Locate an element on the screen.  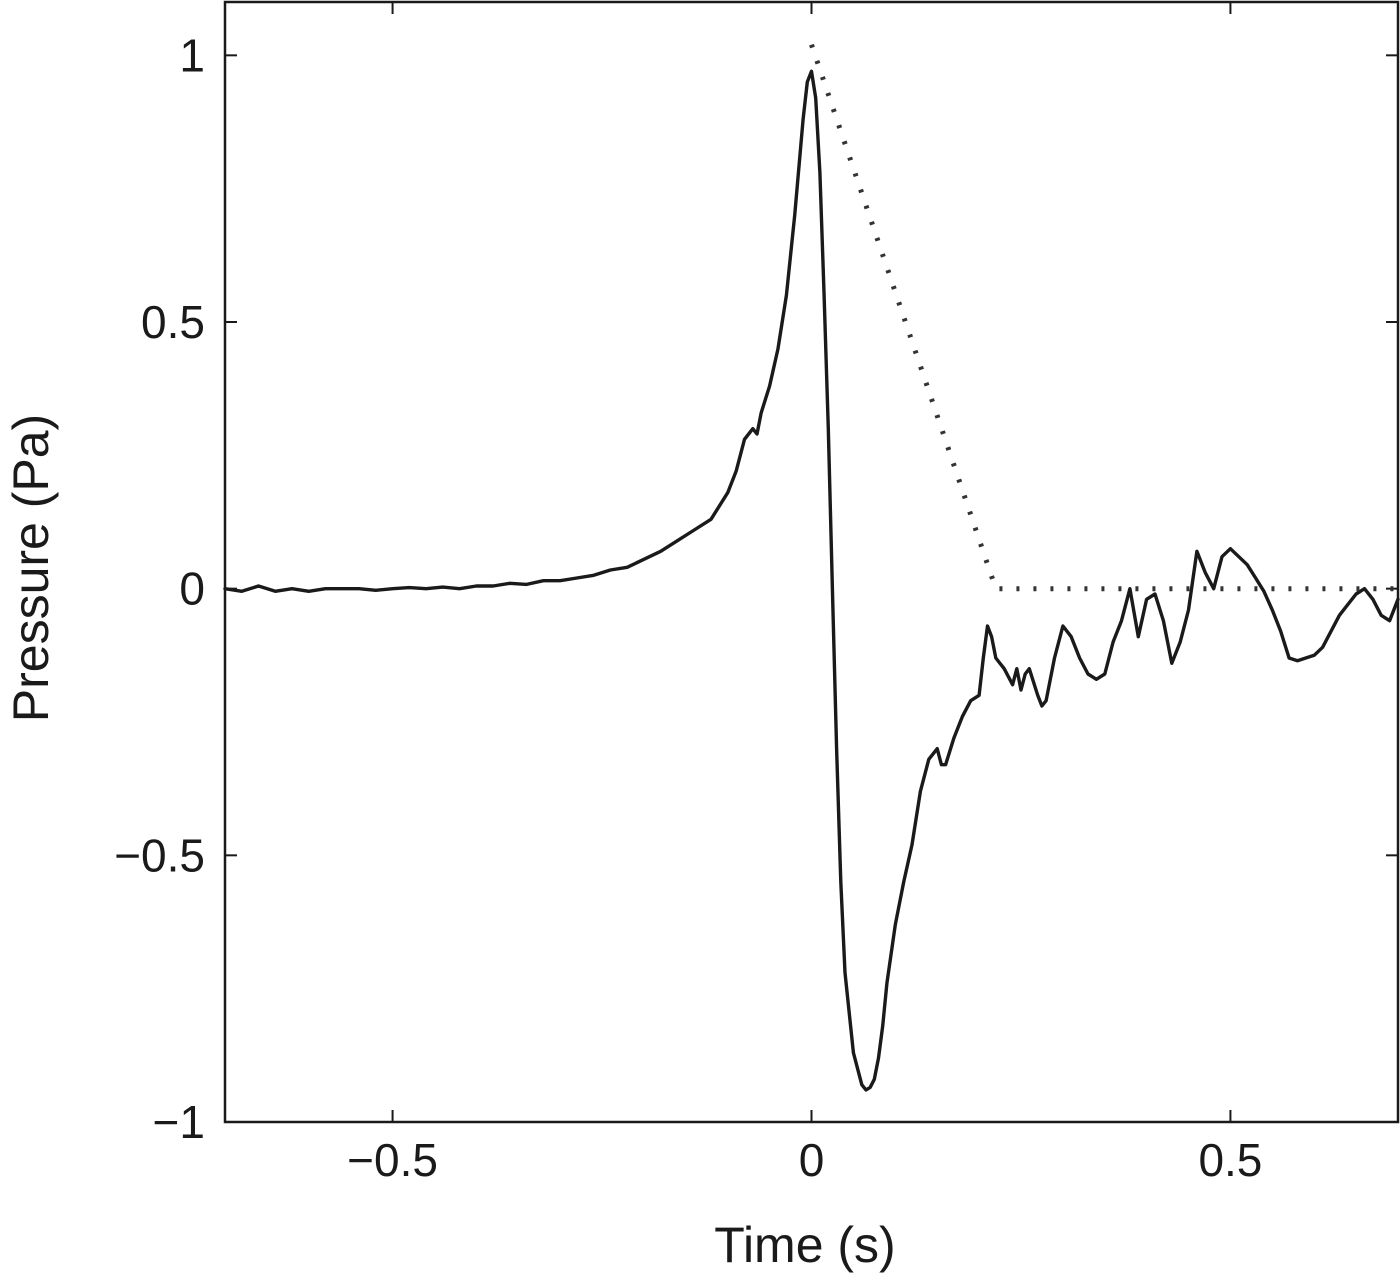
y-tick-labels: −1 −0.5 0 0.5 1 is located at coordinates (159, 588).